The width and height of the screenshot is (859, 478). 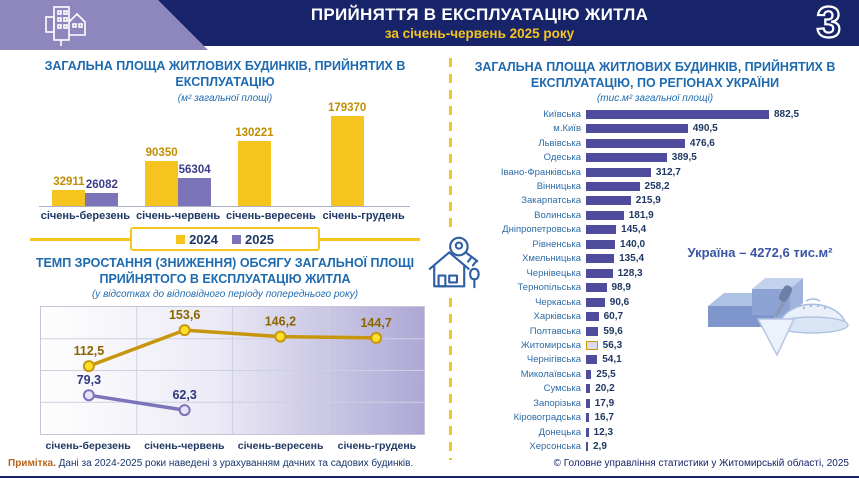 What do you see at coordinates (613, 317) in the screenshot?
I see `region-value: 60,7` at bounding box center [613, 317].